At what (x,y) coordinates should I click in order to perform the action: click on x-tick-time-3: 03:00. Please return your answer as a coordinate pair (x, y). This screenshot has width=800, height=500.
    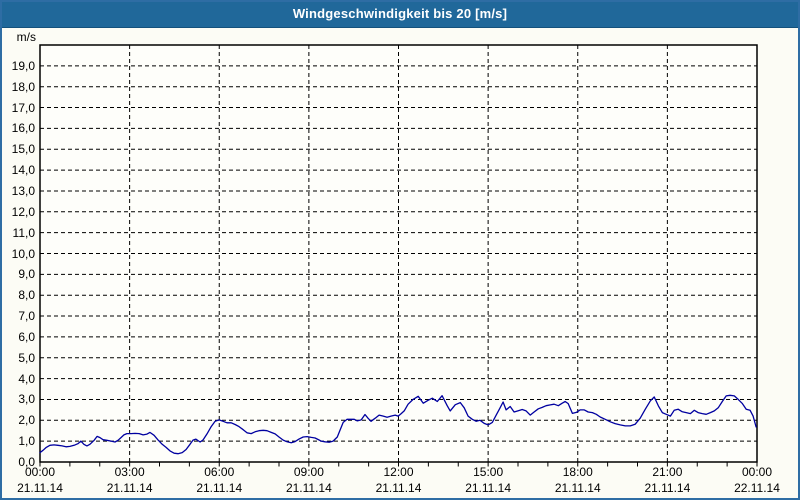
    Looking at the image, I should click on (129, 472).